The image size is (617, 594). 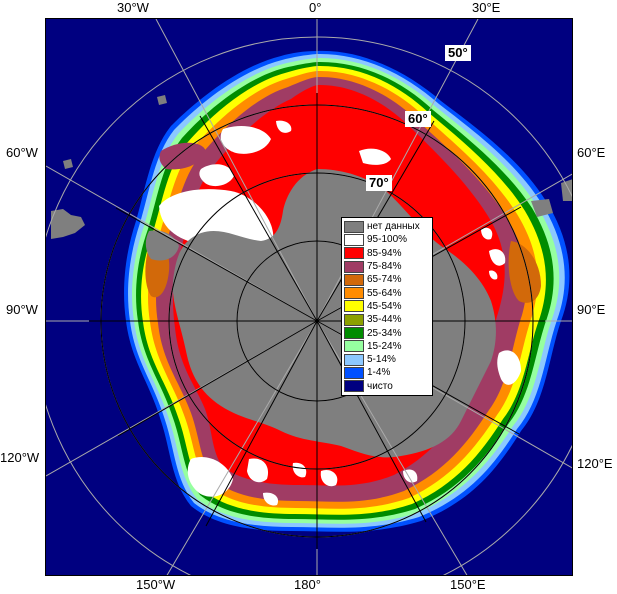 I want to click on legend-item: 45-54%, so click(x=388, y=306).